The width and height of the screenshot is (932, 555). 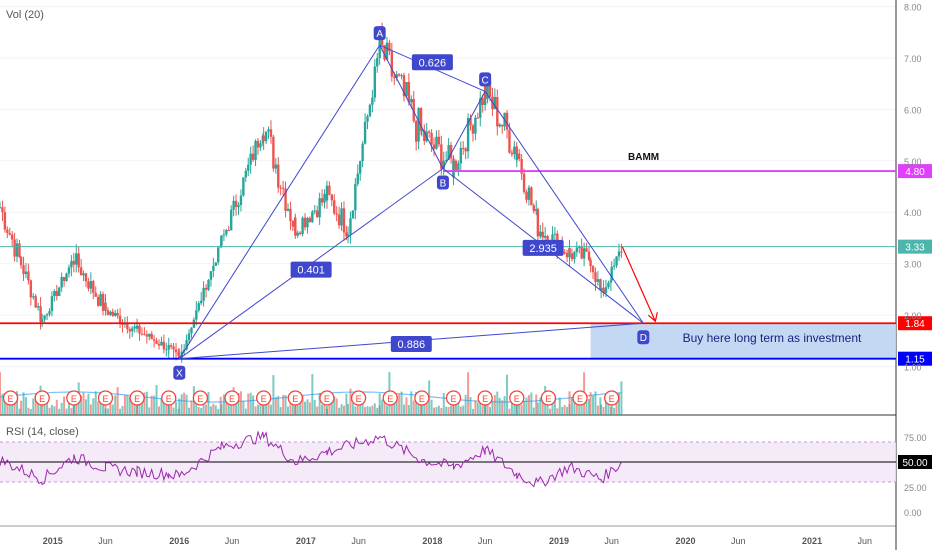 I want to click on point-label-c: C, so click(x=485, y=80).